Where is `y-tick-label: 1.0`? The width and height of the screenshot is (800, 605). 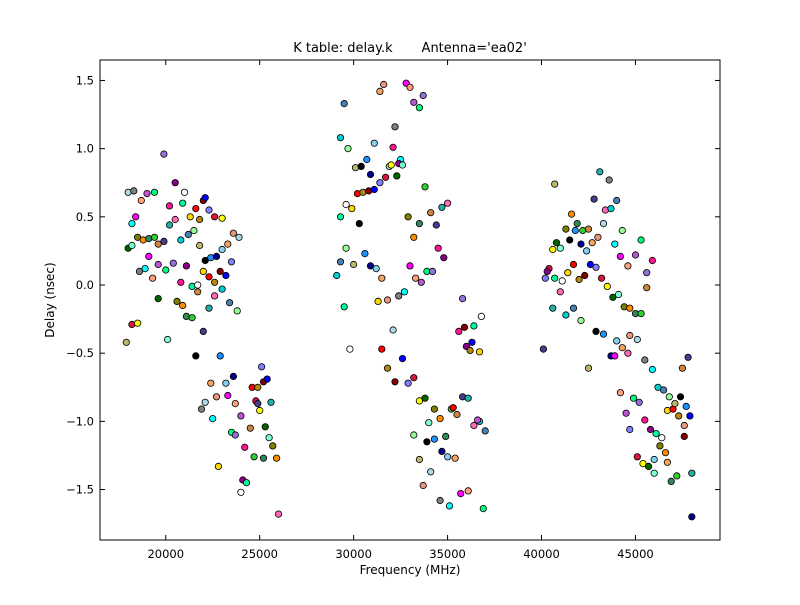
y-tick-label: 1.0 is located at coordinates (85, 149).